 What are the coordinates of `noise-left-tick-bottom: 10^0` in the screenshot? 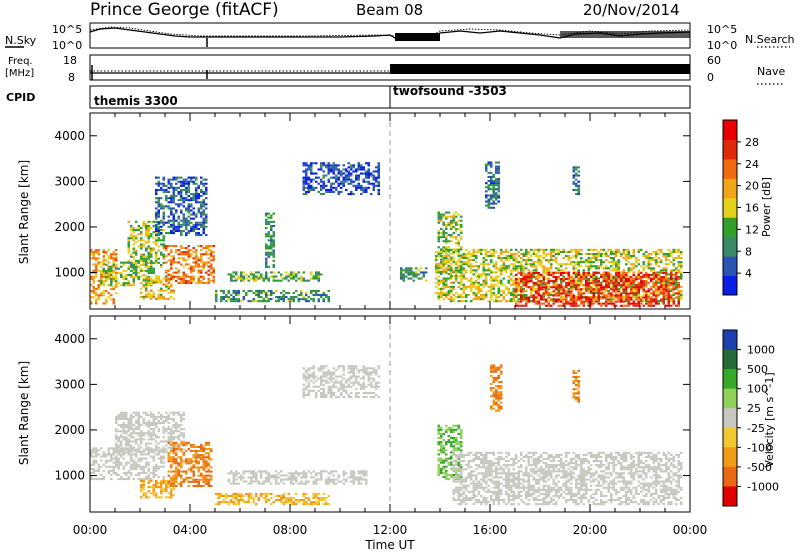 It's located at (67, 45).